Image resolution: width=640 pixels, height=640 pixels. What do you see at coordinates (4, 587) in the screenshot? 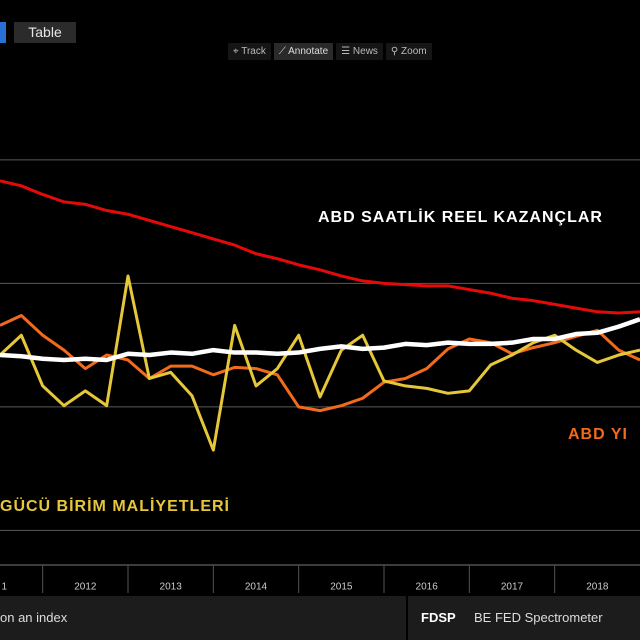
I see `x-tick-label: 1` at bounding box center [4, 587].